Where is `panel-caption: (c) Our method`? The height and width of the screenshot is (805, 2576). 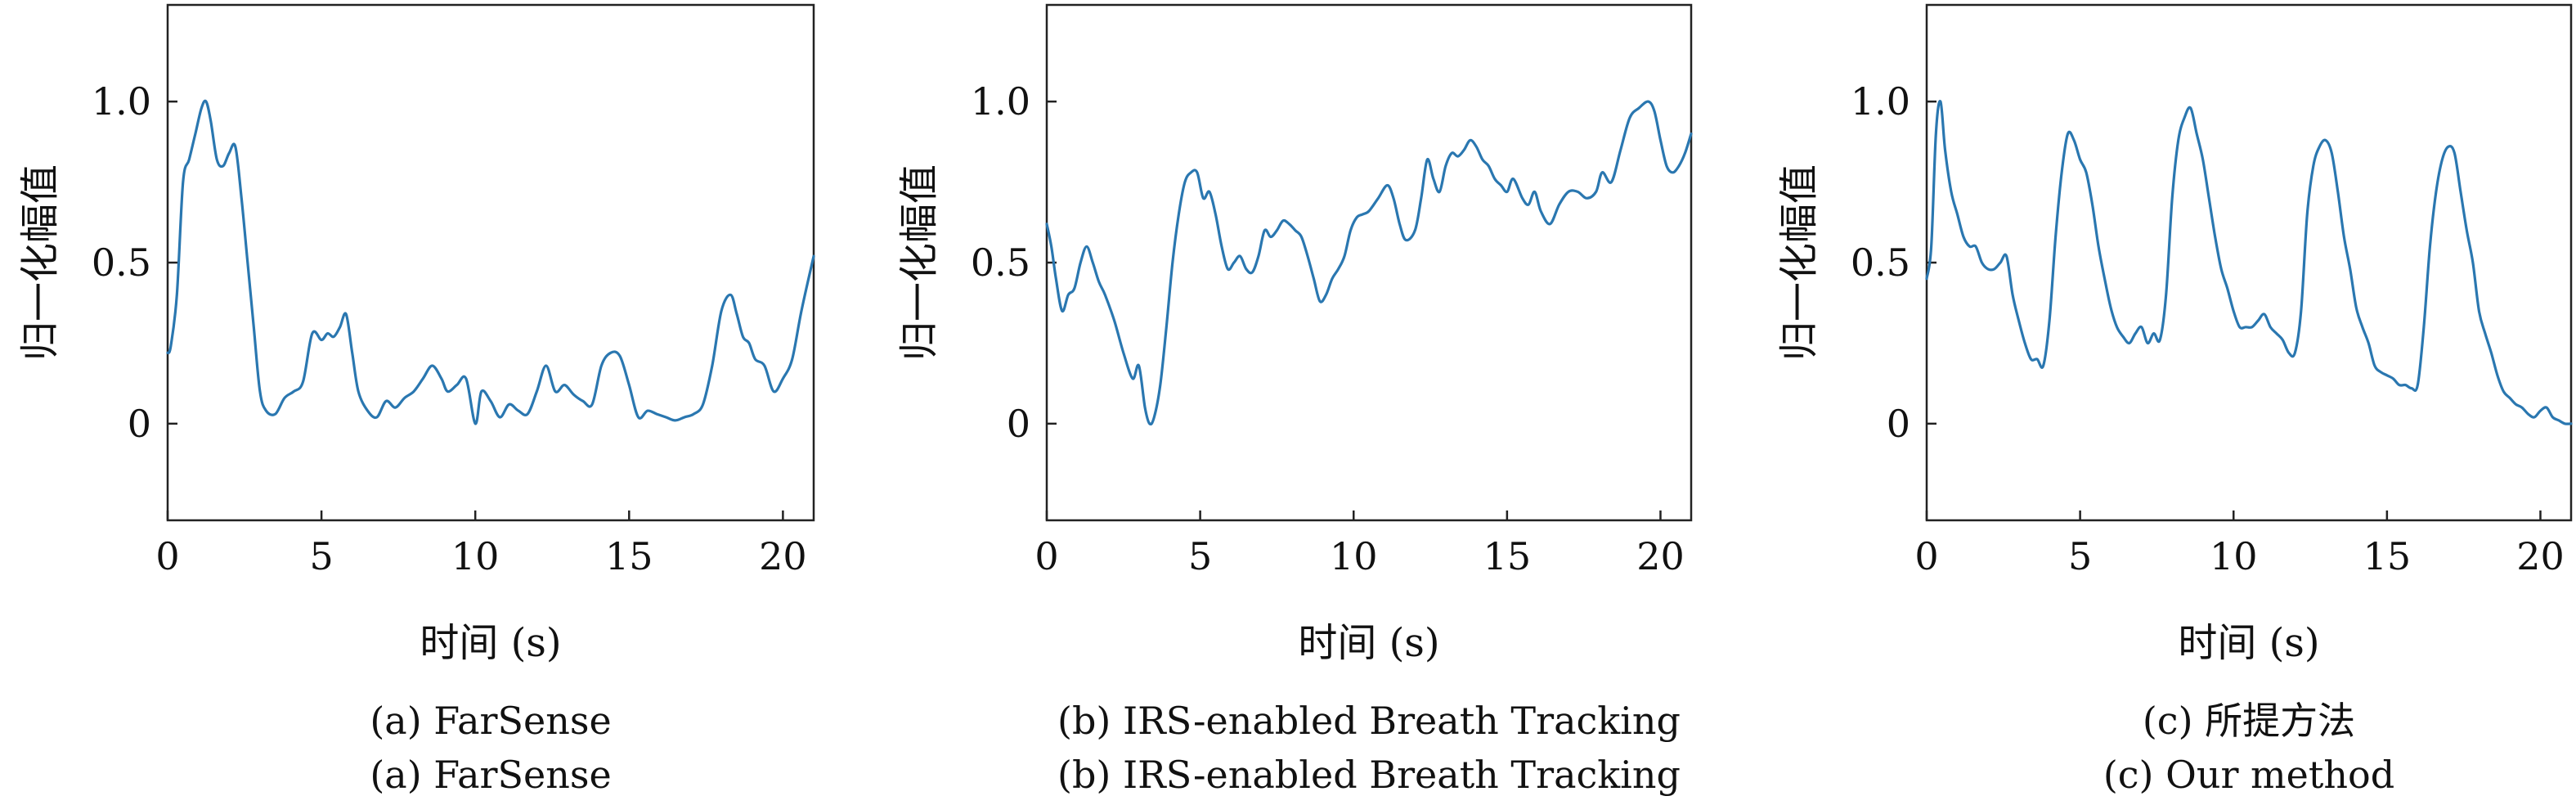 panel-caption: (c) Our method is located at coordinates (2249, 775).